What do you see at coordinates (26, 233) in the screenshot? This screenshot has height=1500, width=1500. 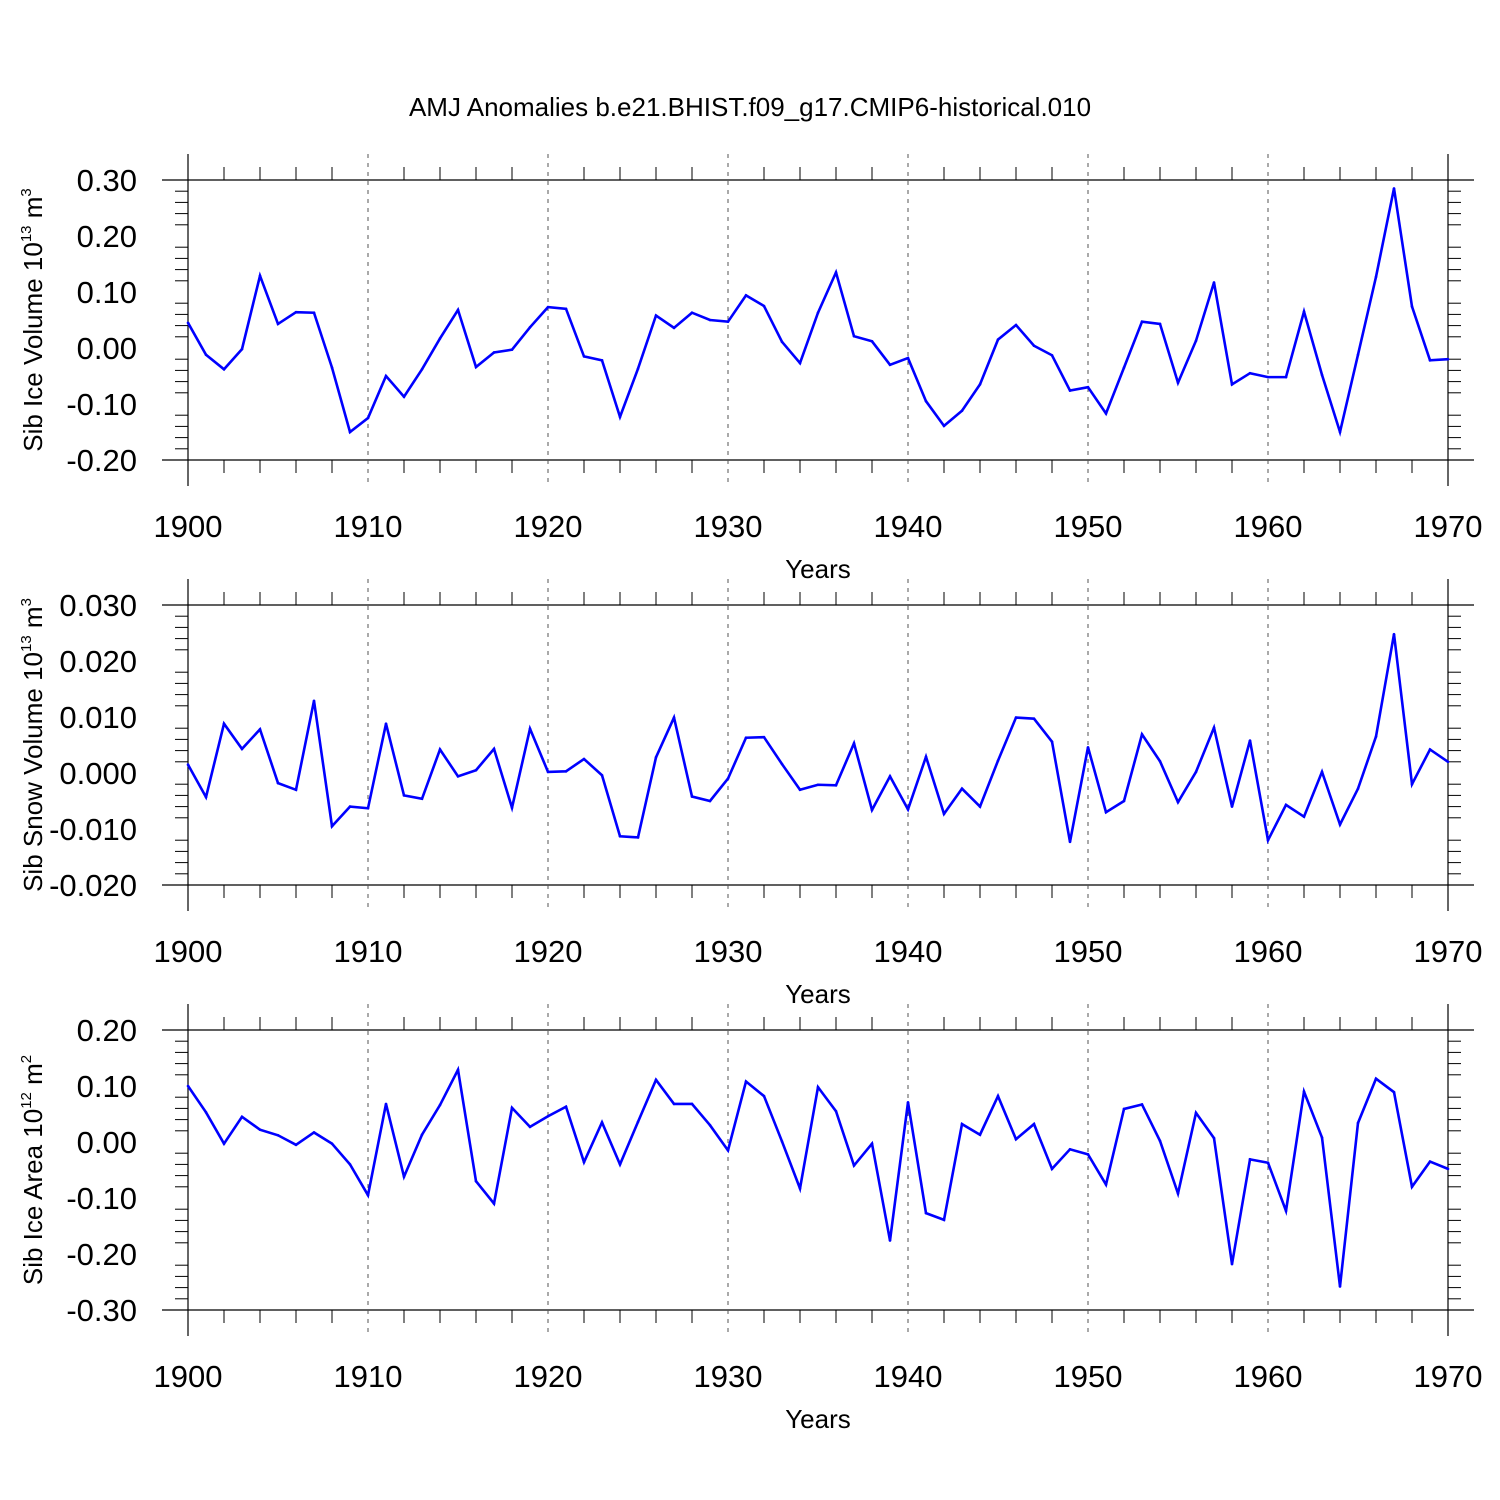 I see `y-label-superscript: 13` at bounding box center [26, 233].